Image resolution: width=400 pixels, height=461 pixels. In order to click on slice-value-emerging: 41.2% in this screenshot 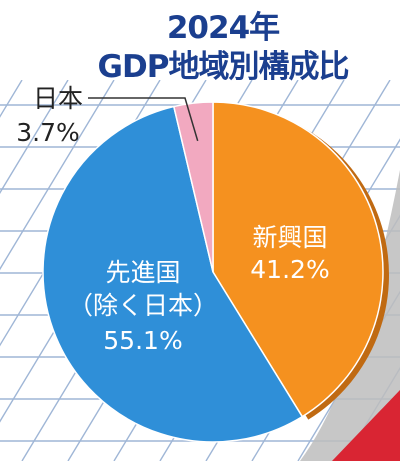, I will do `click(289, 269)`.